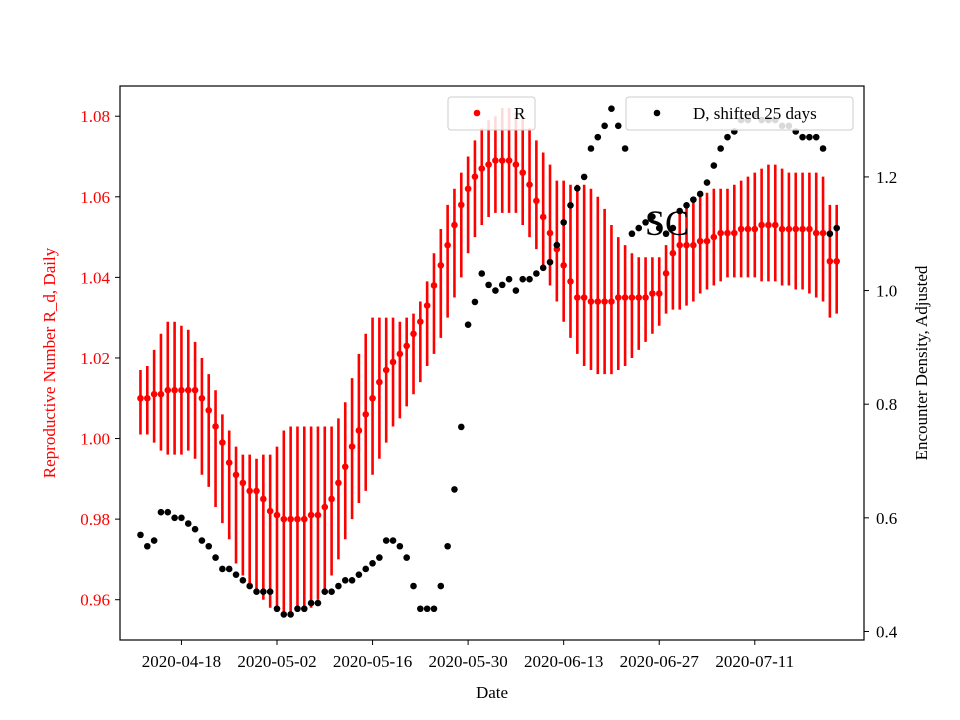  I want to click on left-y-tick-label: 1.00, so click(95, 439).